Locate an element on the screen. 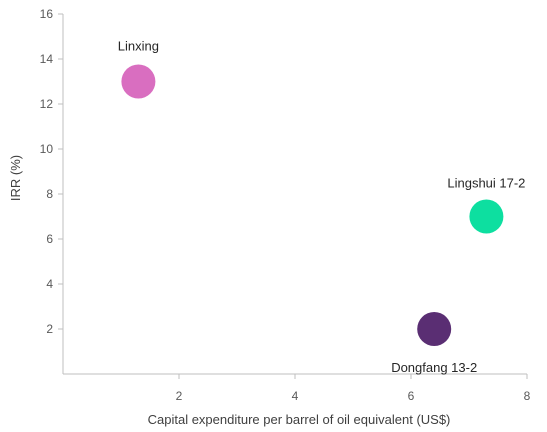  point-label: Linxing is located at coordinates (138, 46).